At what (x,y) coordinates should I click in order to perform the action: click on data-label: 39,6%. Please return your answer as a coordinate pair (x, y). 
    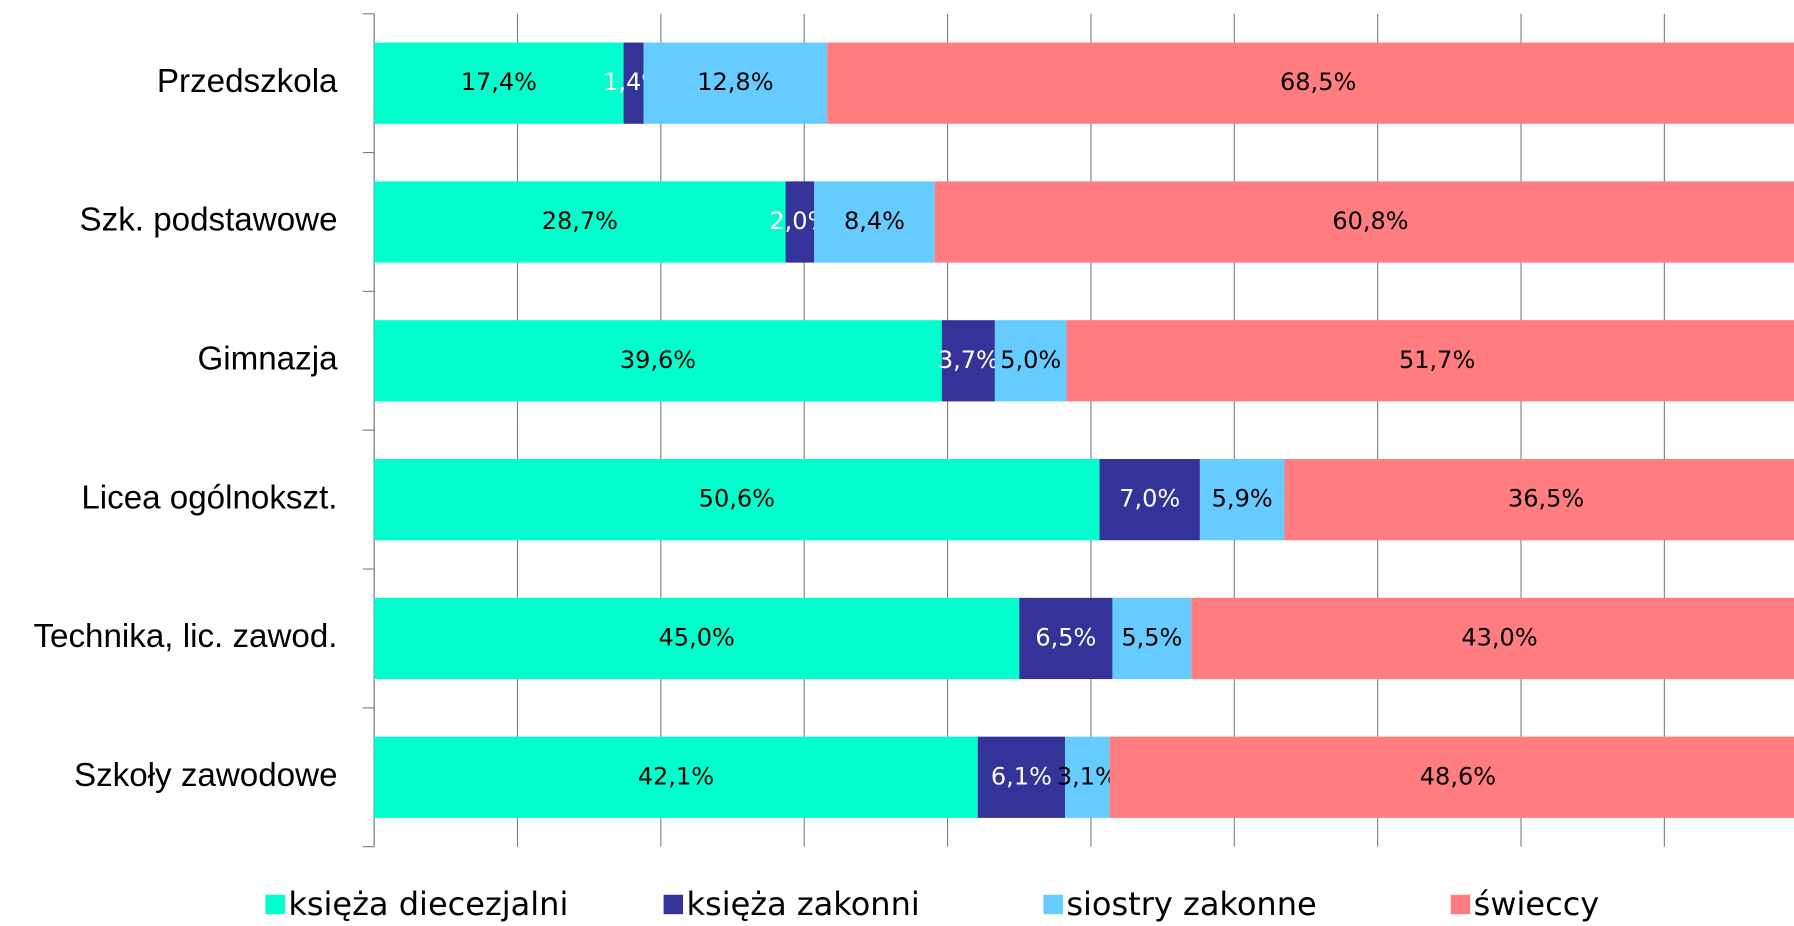
    Looking at the image, I should click on (658, 360).